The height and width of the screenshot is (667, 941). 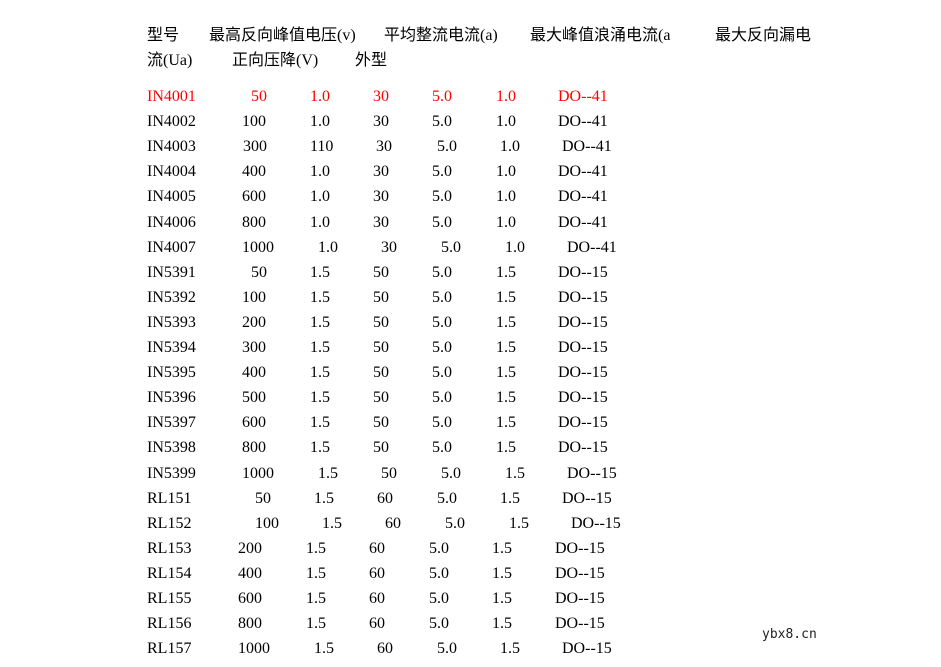 I want to click on model-cell: RL155, so click(x=169, y=598).